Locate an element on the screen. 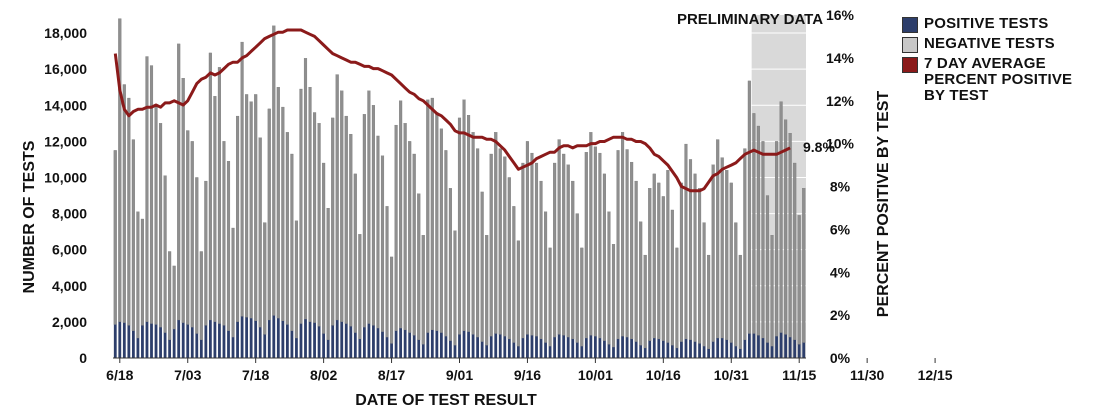  y2-tick-label: 0% is located at coordinates (840, 358).